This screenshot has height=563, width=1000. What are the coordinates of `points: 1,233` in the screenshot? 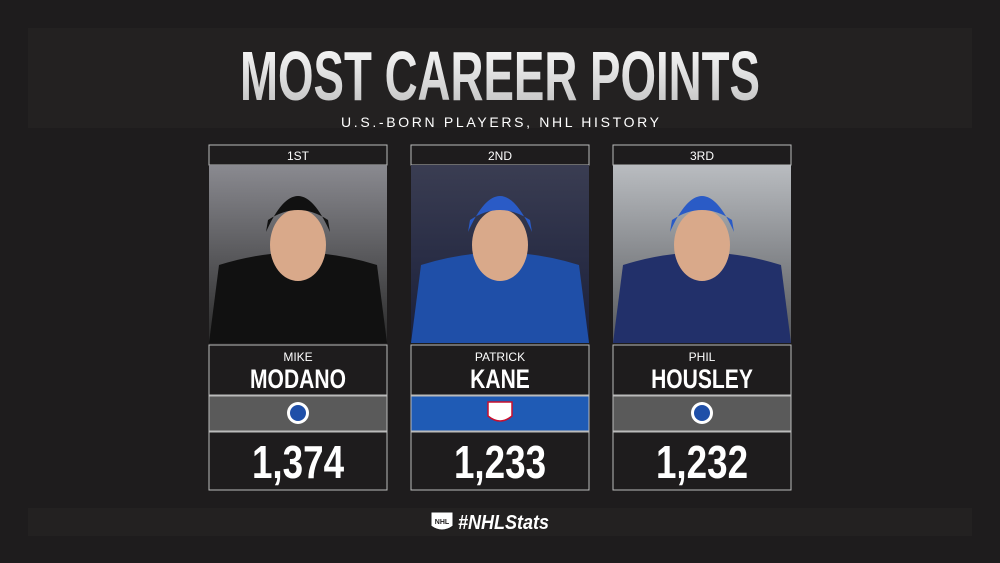 It's located at (500, 462).